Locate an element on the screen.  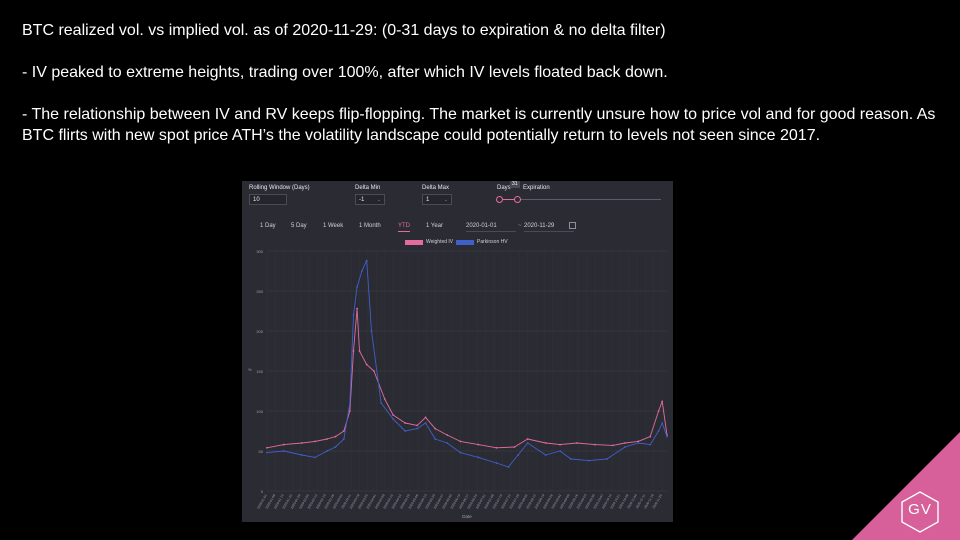
range-button-1-week: 1 Week is located at coordinates (333, 226).